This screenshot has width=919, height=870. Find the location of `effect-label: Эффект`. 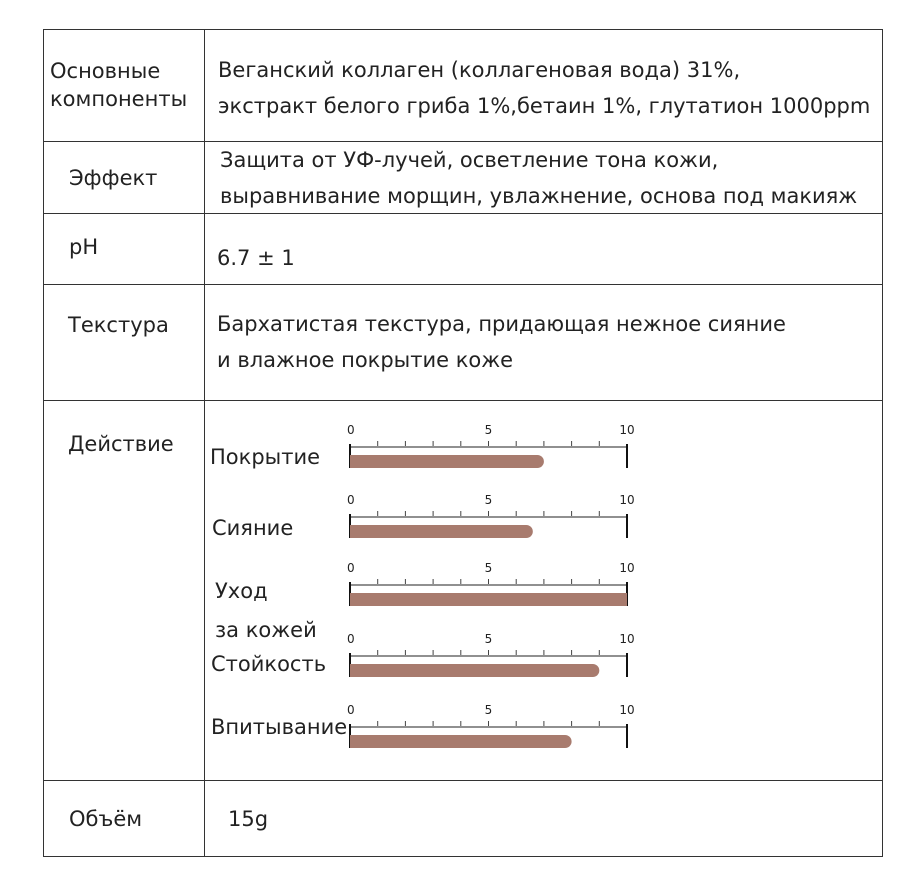

effect-label: Эффект is located at coordinates (113, 178).